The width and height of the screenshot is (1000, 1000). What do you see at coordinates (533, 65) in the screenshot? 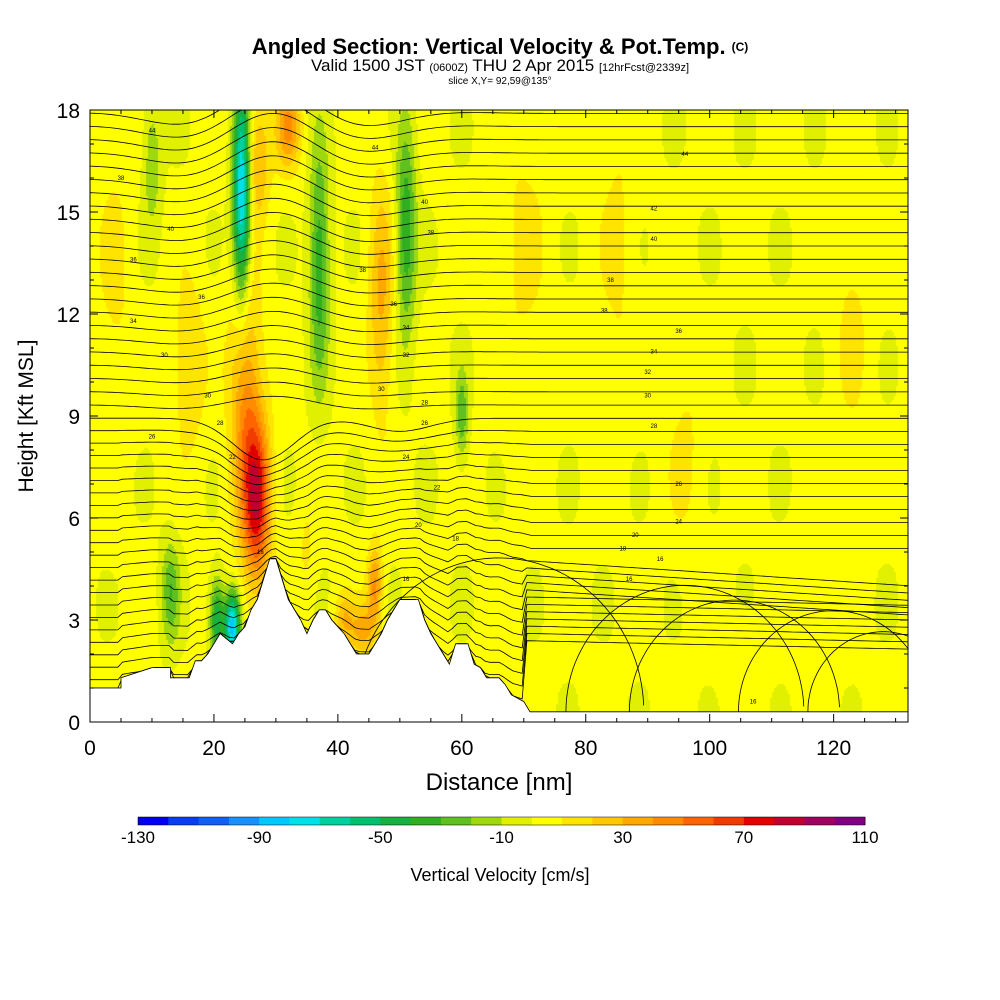
I see `valid-date: THU 2 Apr 2015` at bounding box center [533, 65].